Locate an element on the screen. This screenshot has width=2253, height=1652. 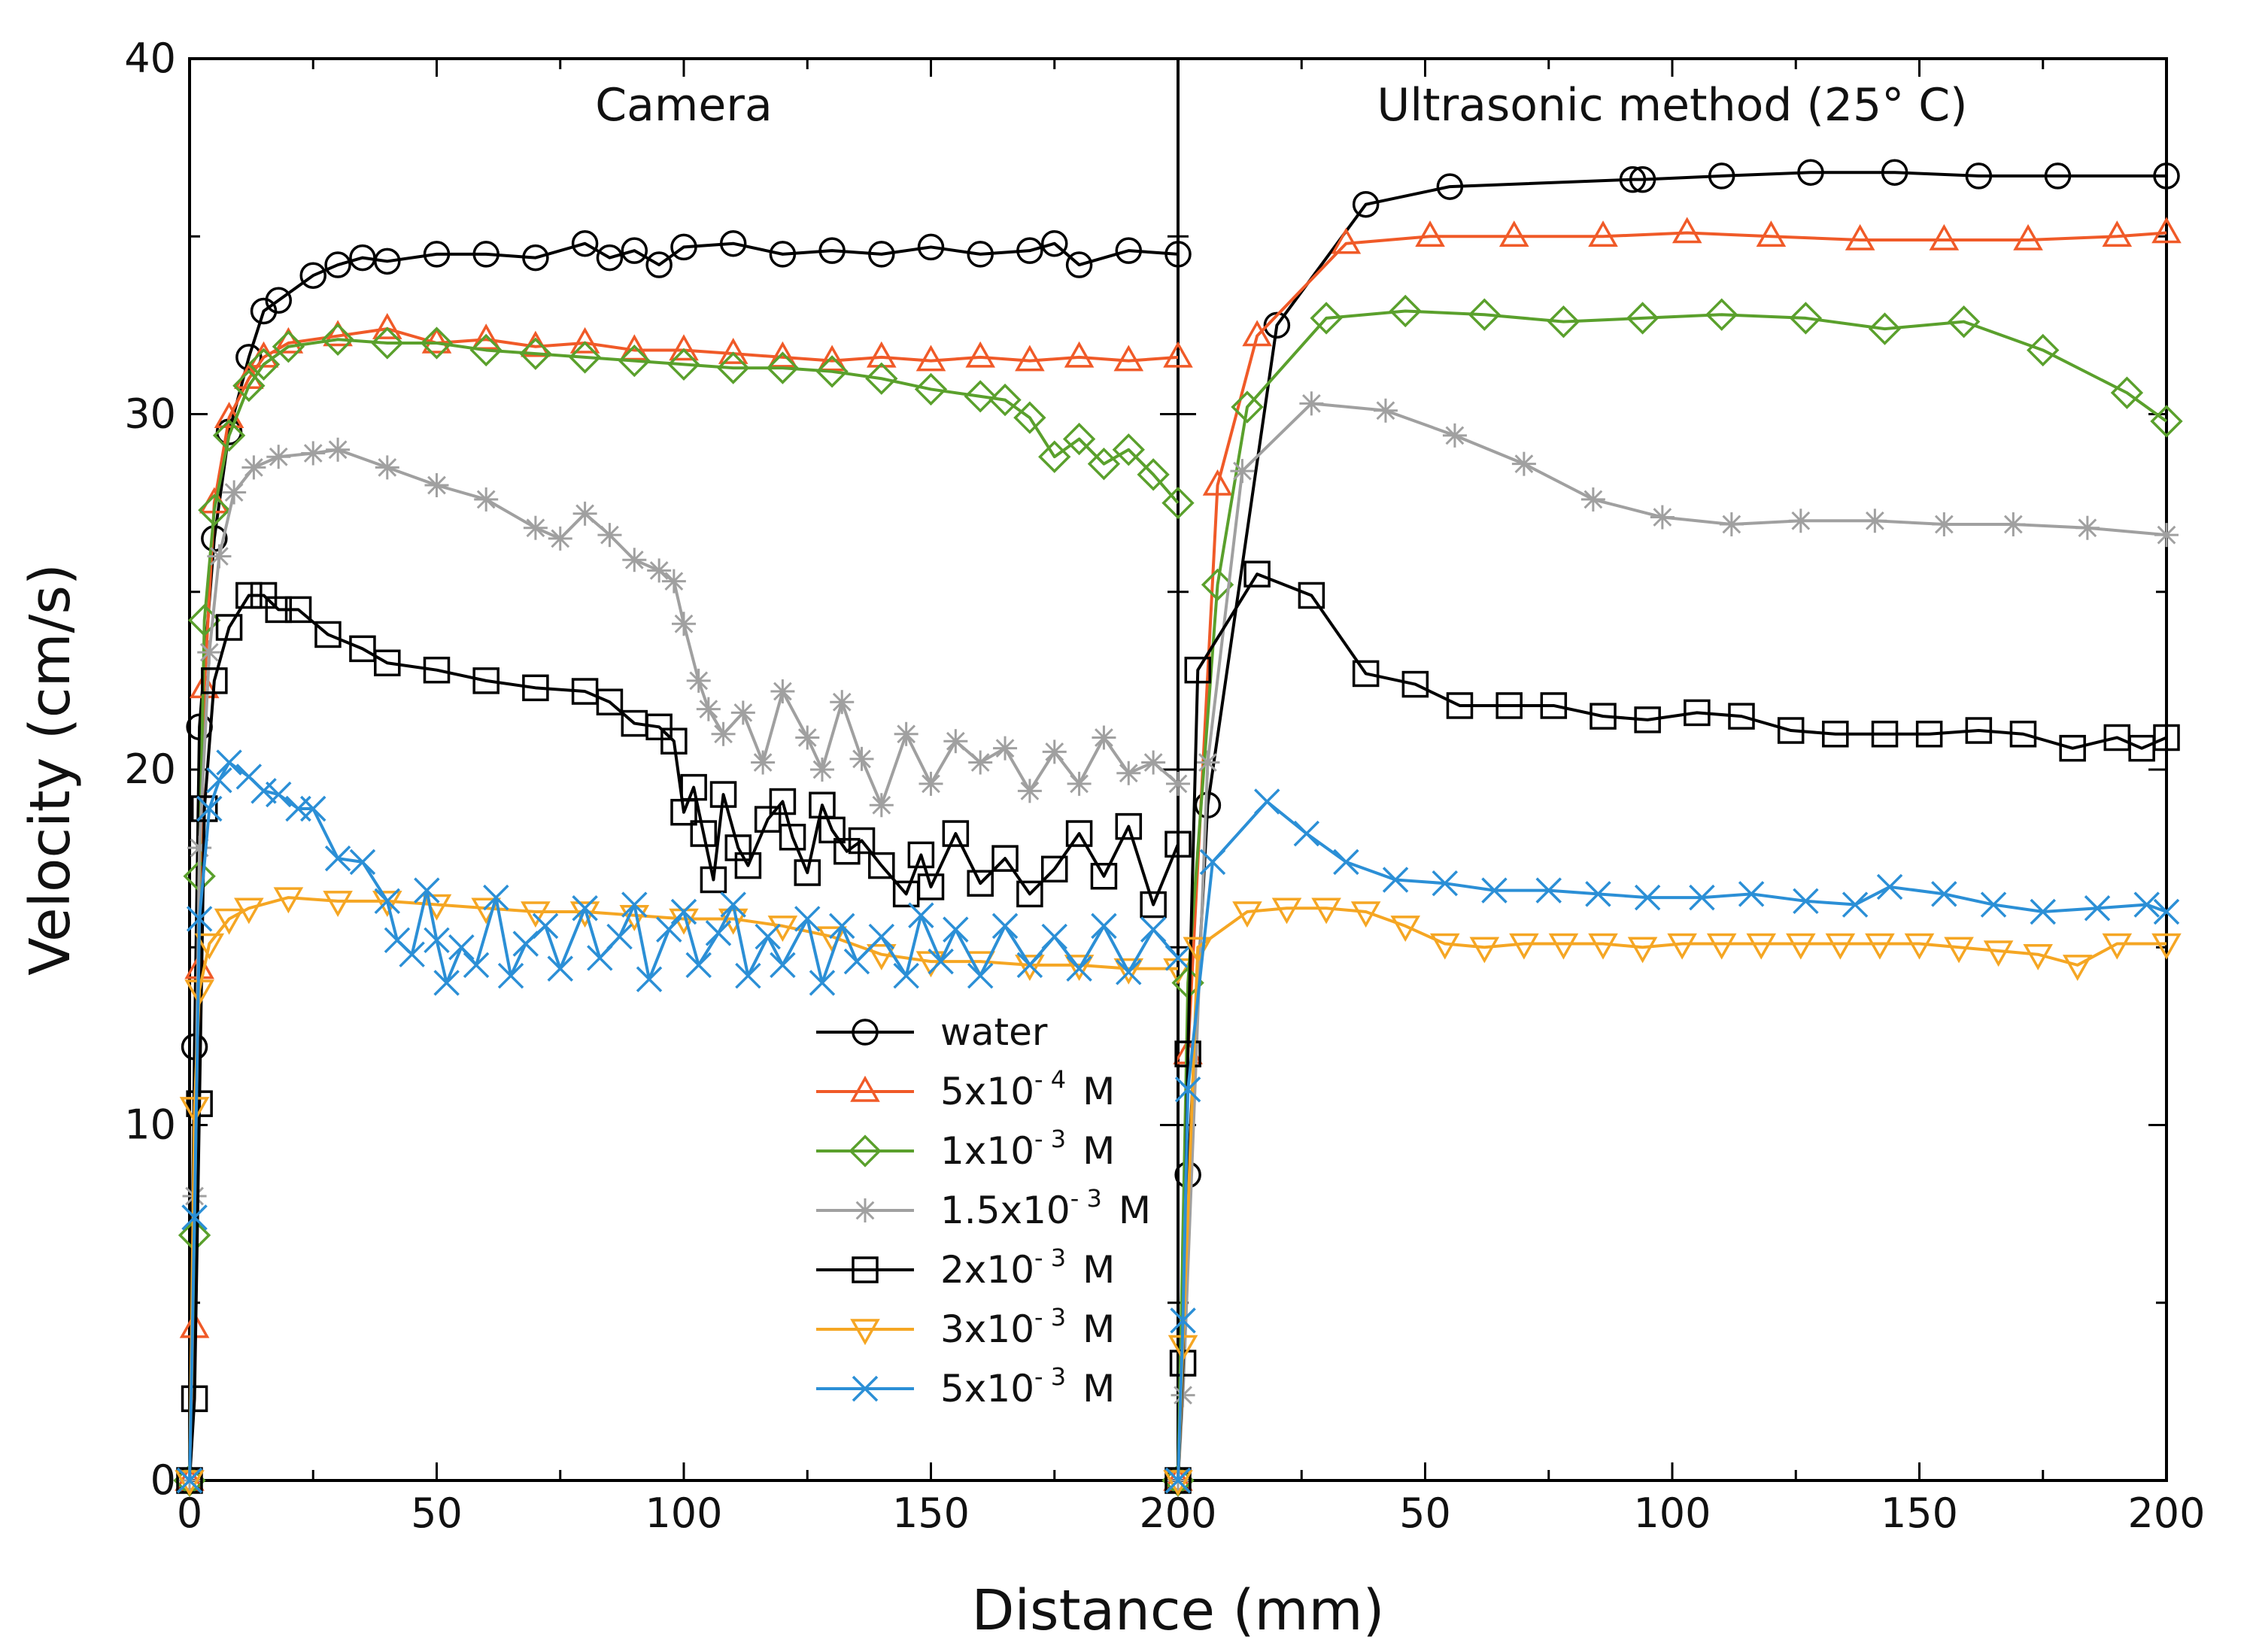
y-tick-label: 30 is located at coordinates (150, 414).